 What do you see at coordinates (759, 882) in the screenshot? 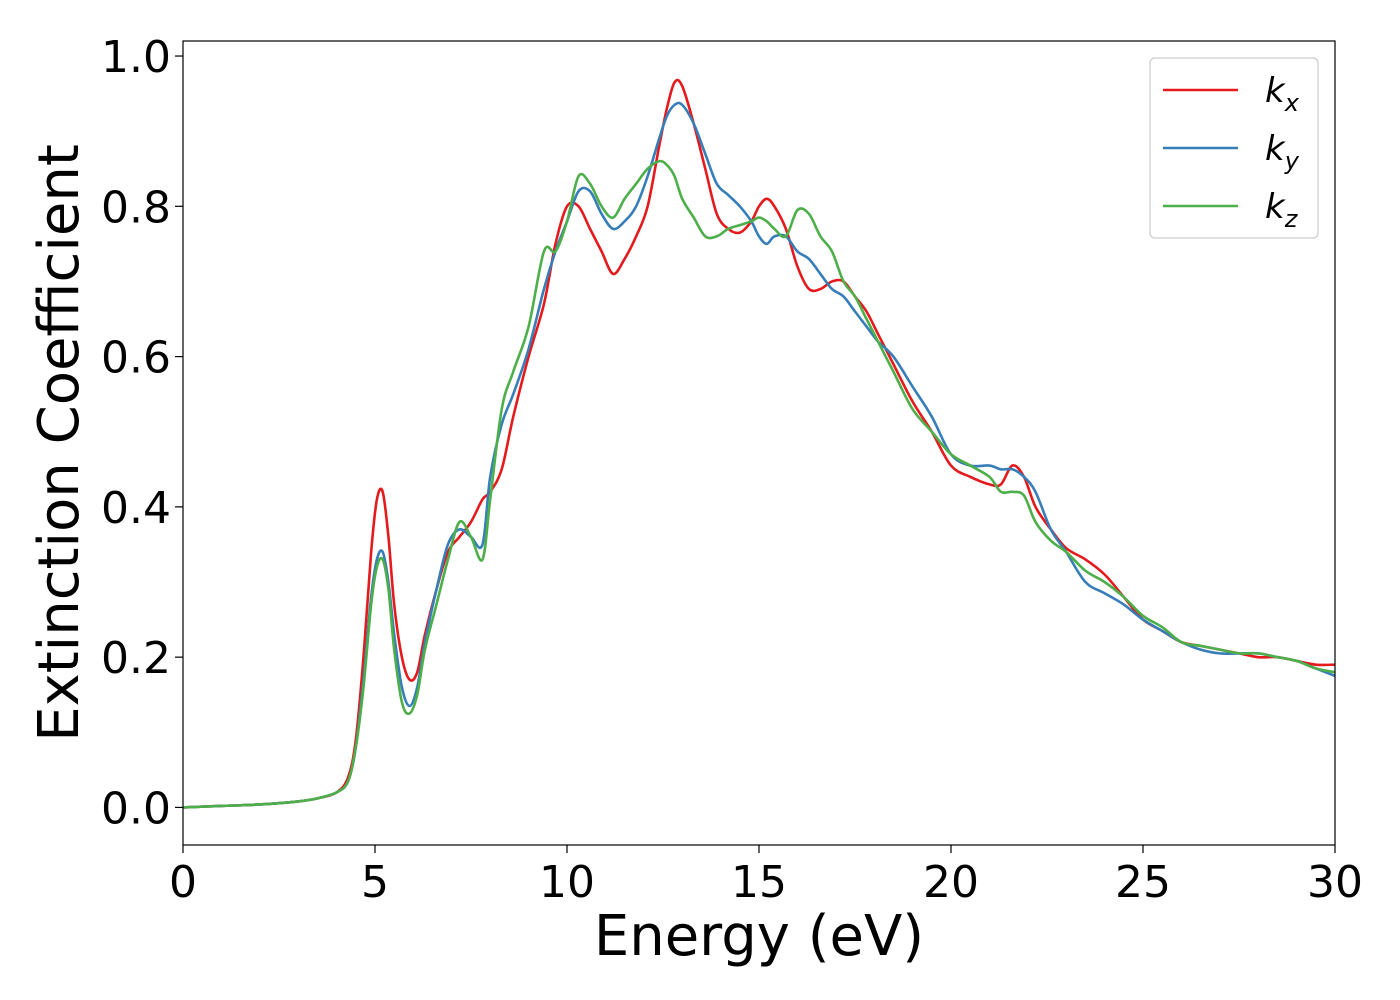
I see `x-tick-label: 15` at bounding box center [759, 882].